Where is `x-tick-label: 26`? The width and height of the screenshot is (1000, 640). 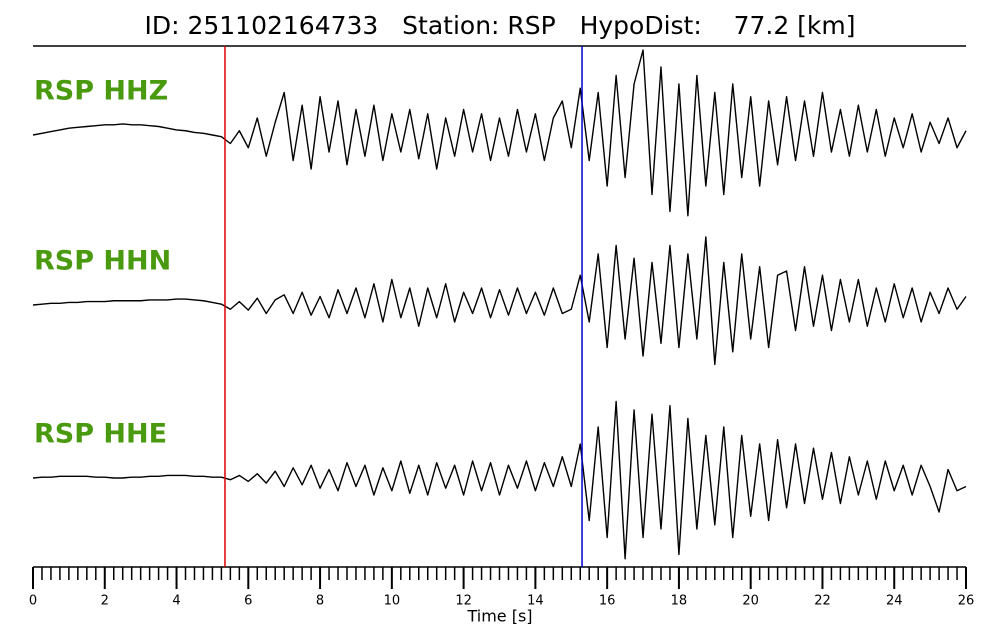 x-tick-label: 26 is located at coordinates (966, 601).